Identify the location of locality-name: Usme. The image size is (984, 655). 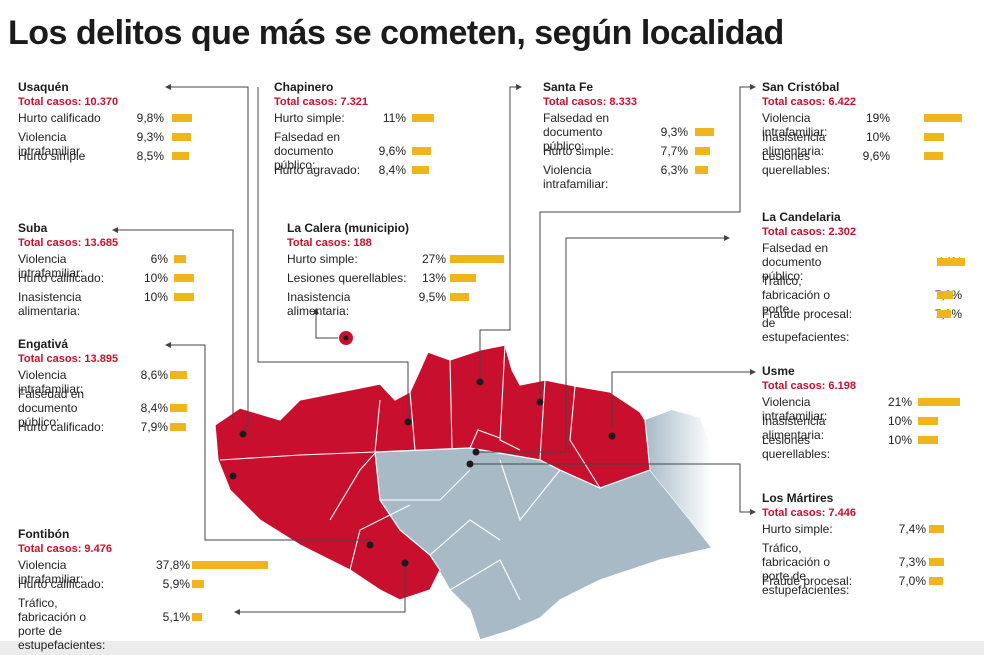
(778, 371).